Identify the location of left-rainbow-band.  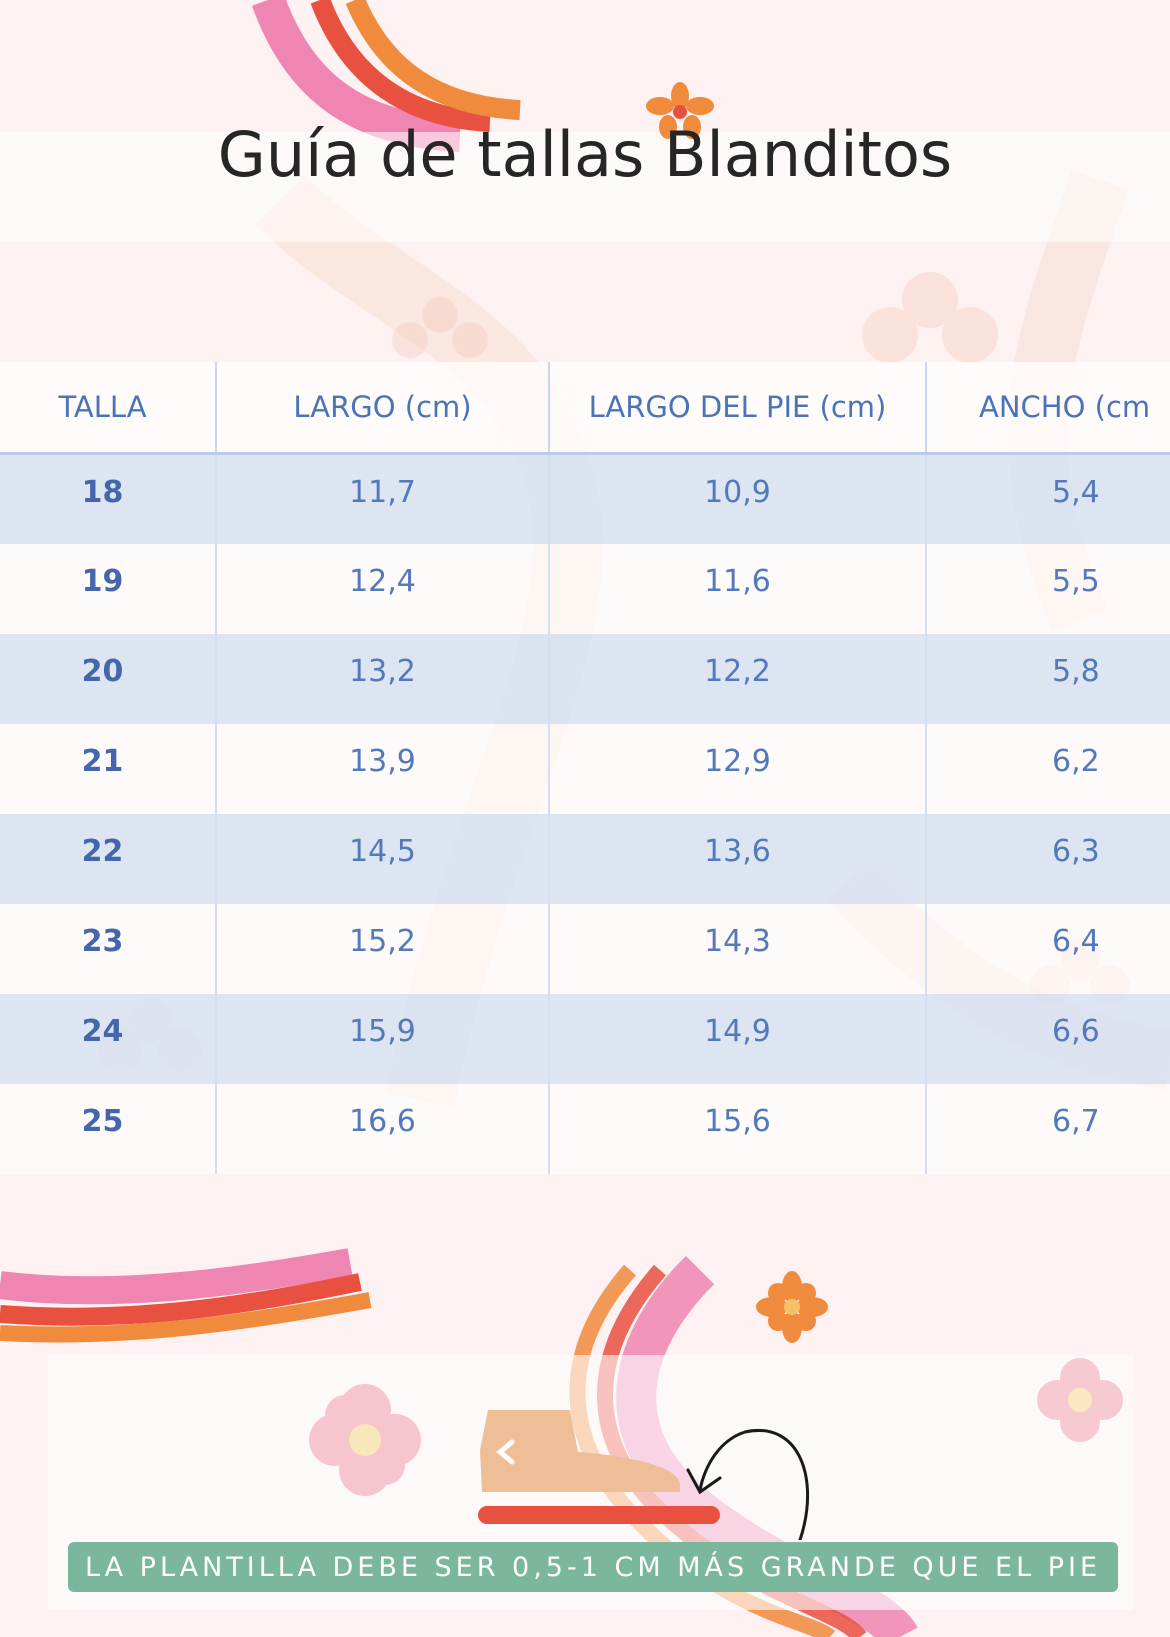
(186, 1295).